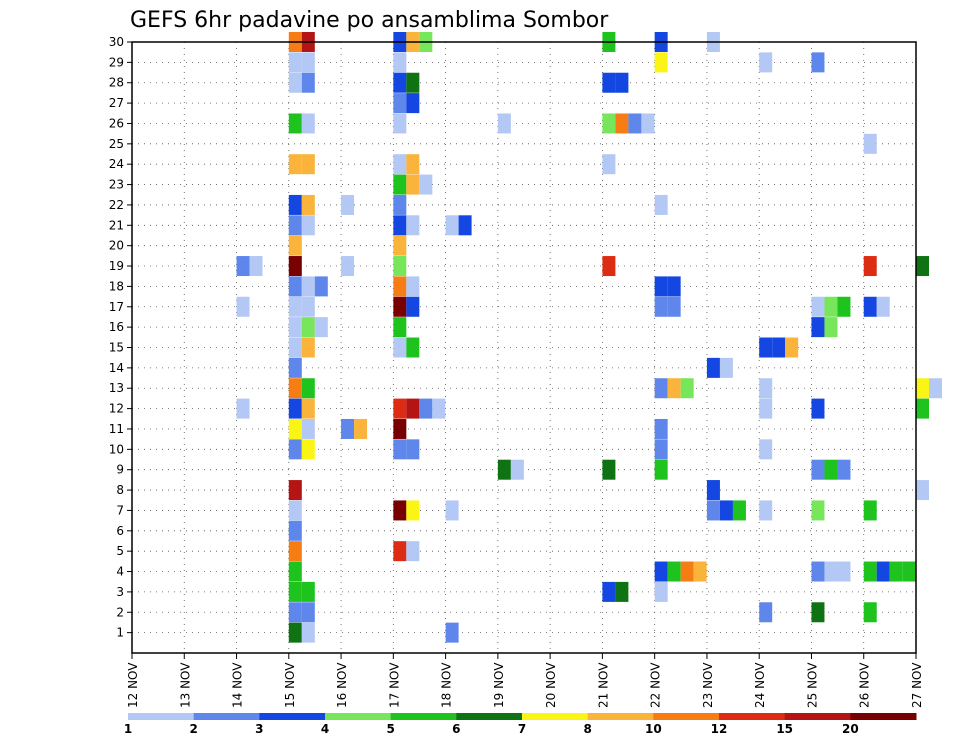 The height and width of the screenshot is (742, 960). I want to click on y-tick-label: 5, so click(120, 551).